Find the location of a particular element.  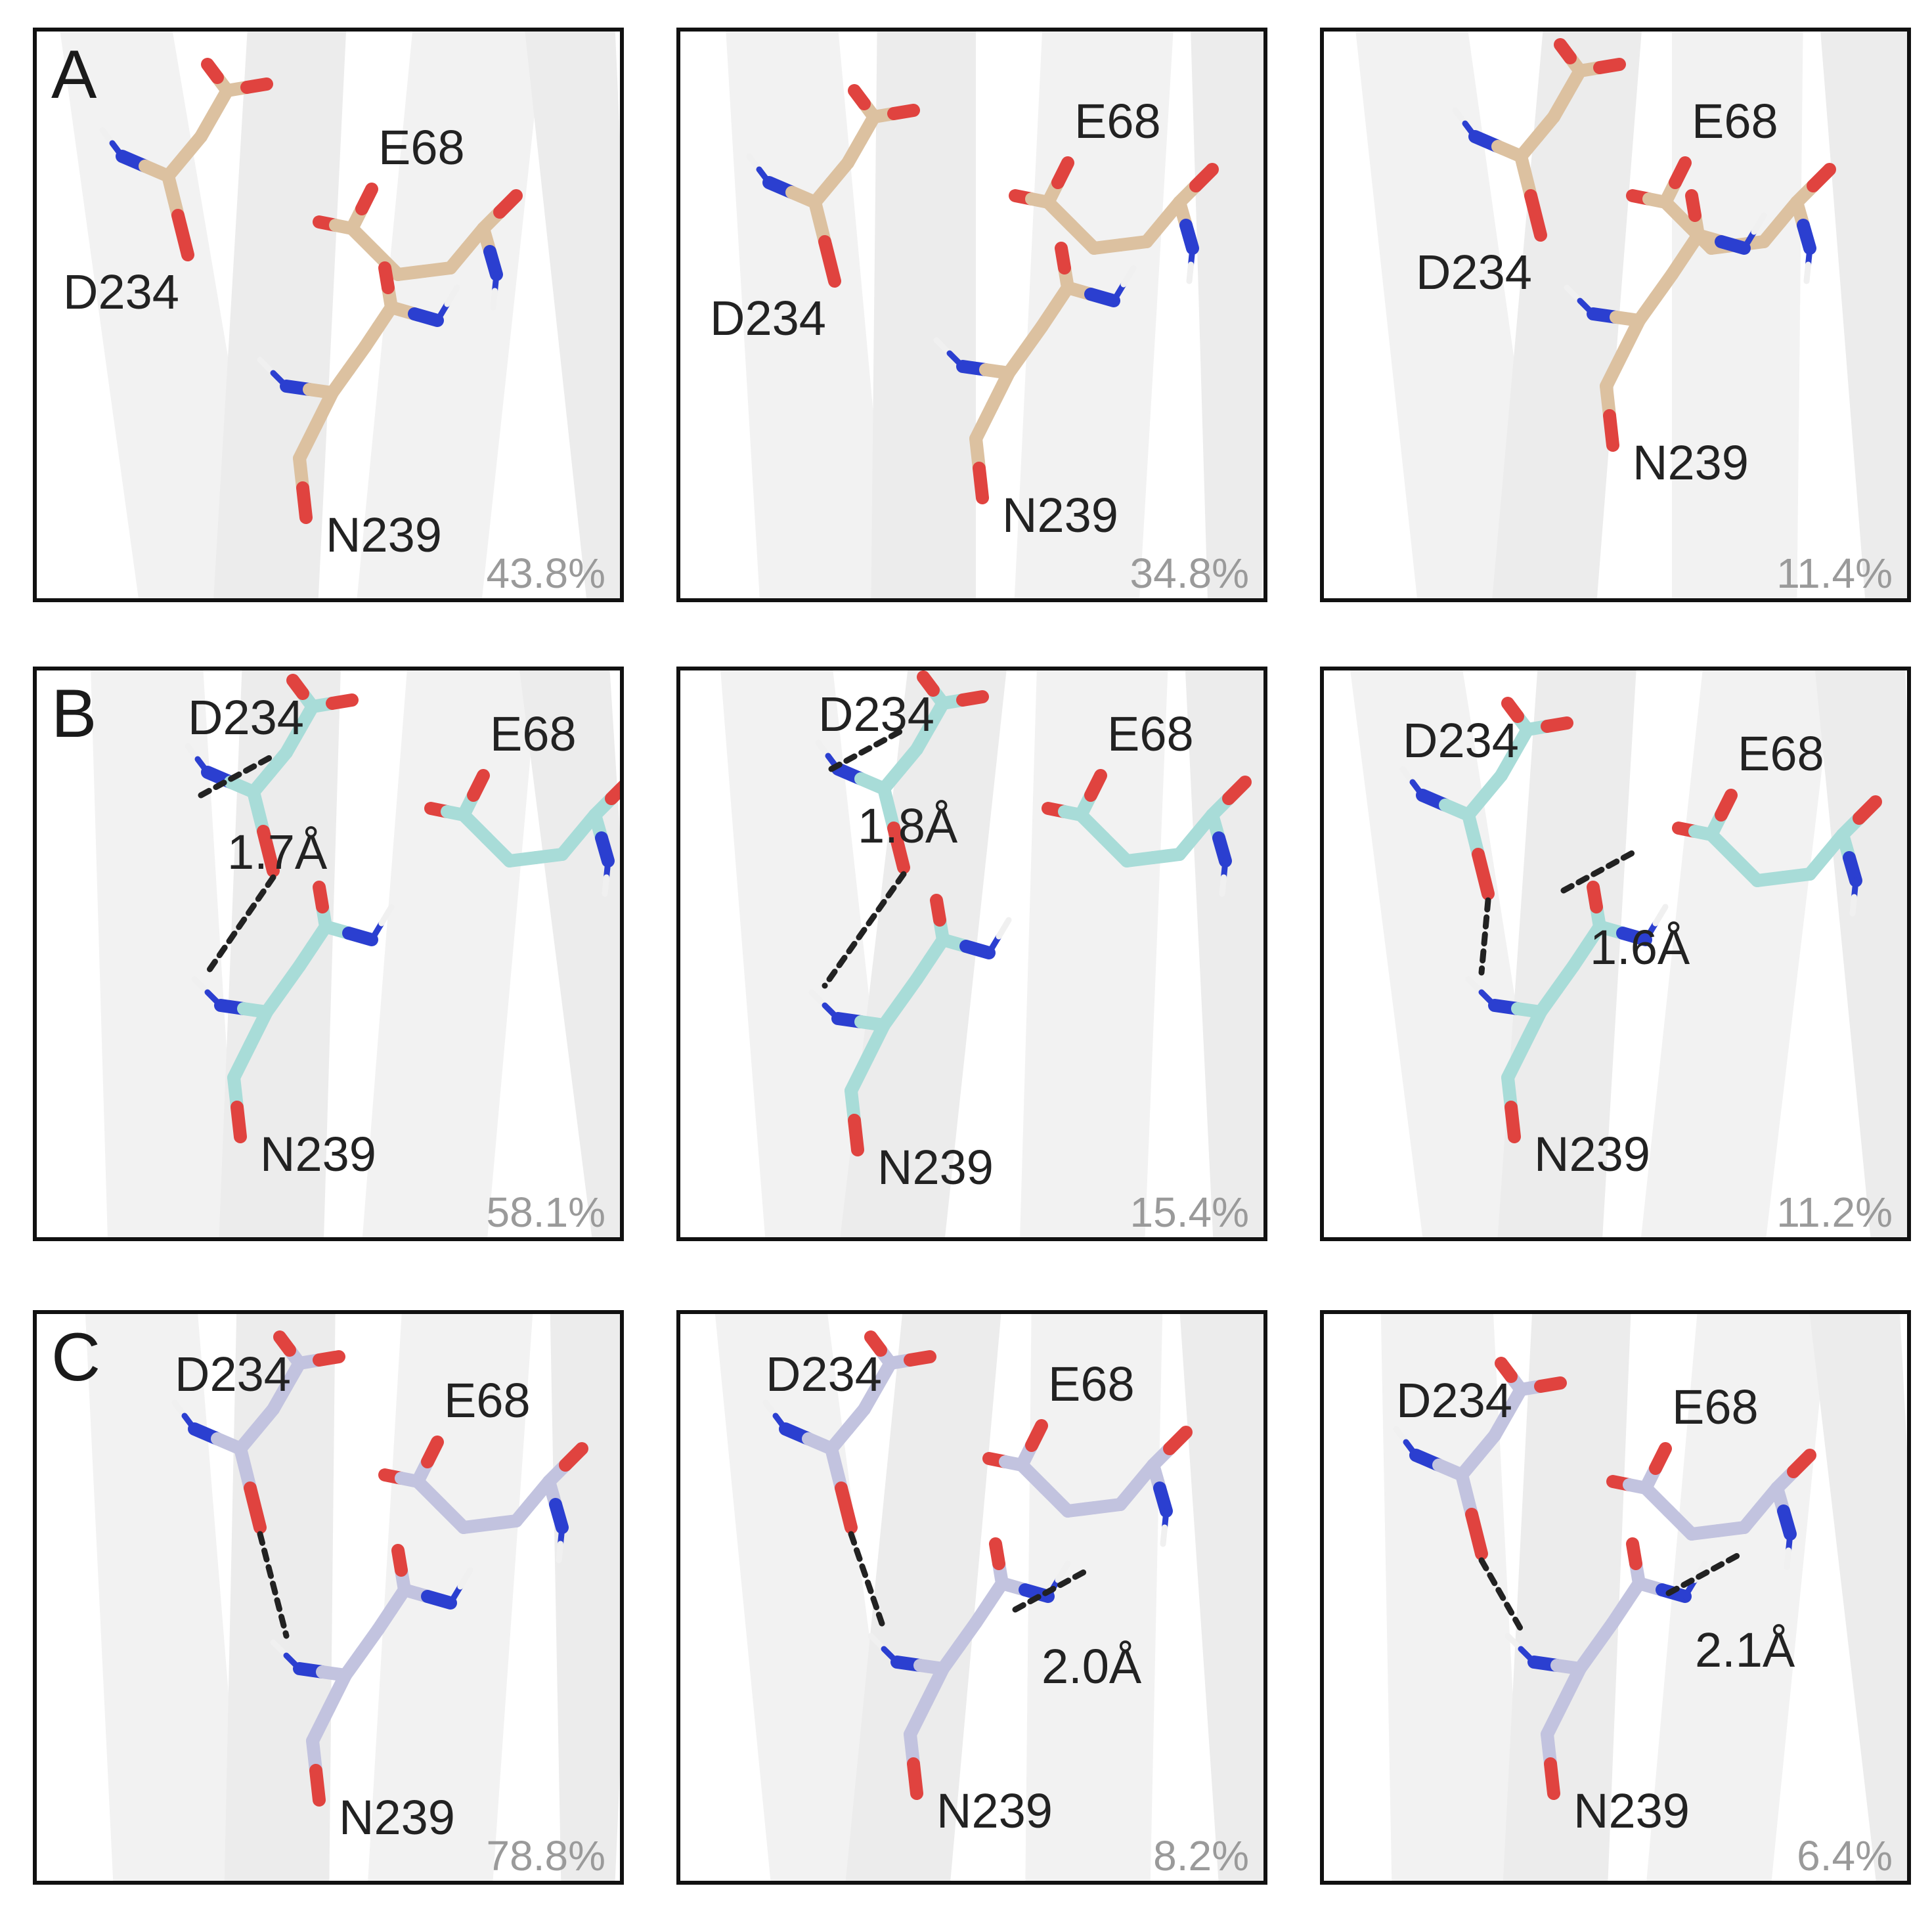

row-letter-a: A is located at coordinates (74, 75).